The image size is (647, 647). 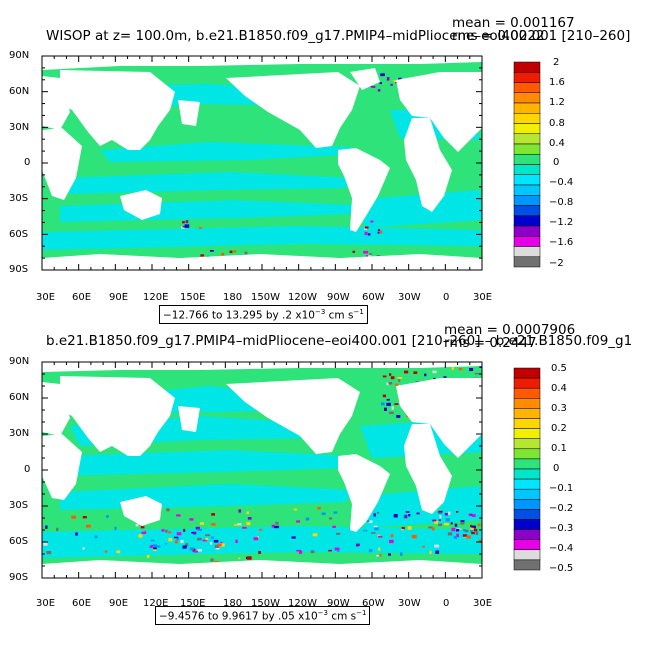 I want to click on range-text: −12.766 to 13.295 by .2 x10, so click(x=239, y=315).